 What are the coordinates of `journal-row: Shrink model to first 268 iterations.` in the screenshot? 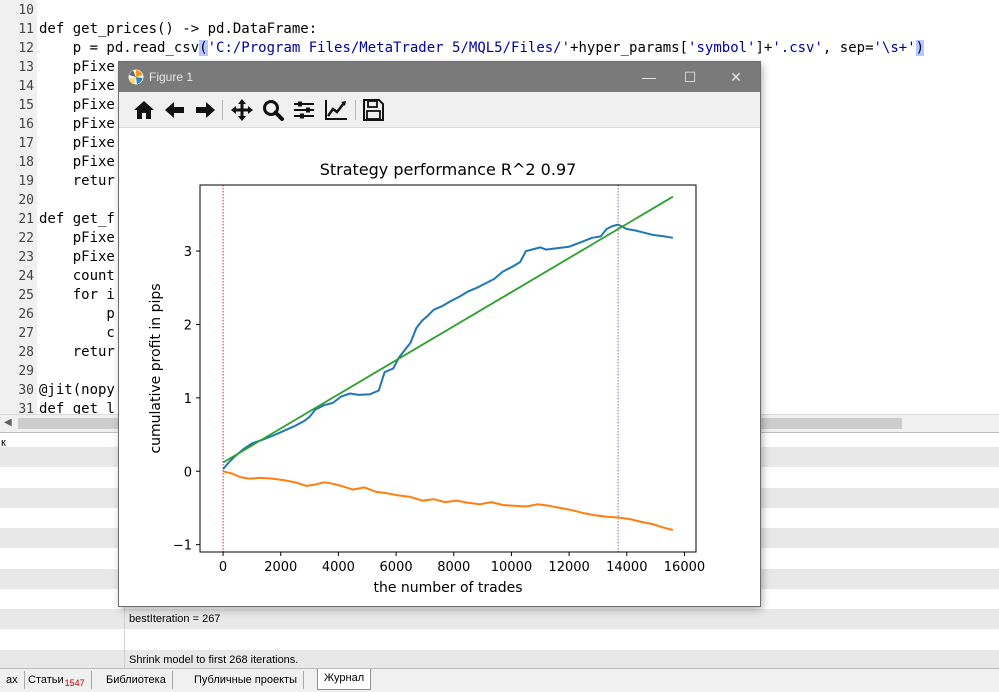 It's located at (499, 660).